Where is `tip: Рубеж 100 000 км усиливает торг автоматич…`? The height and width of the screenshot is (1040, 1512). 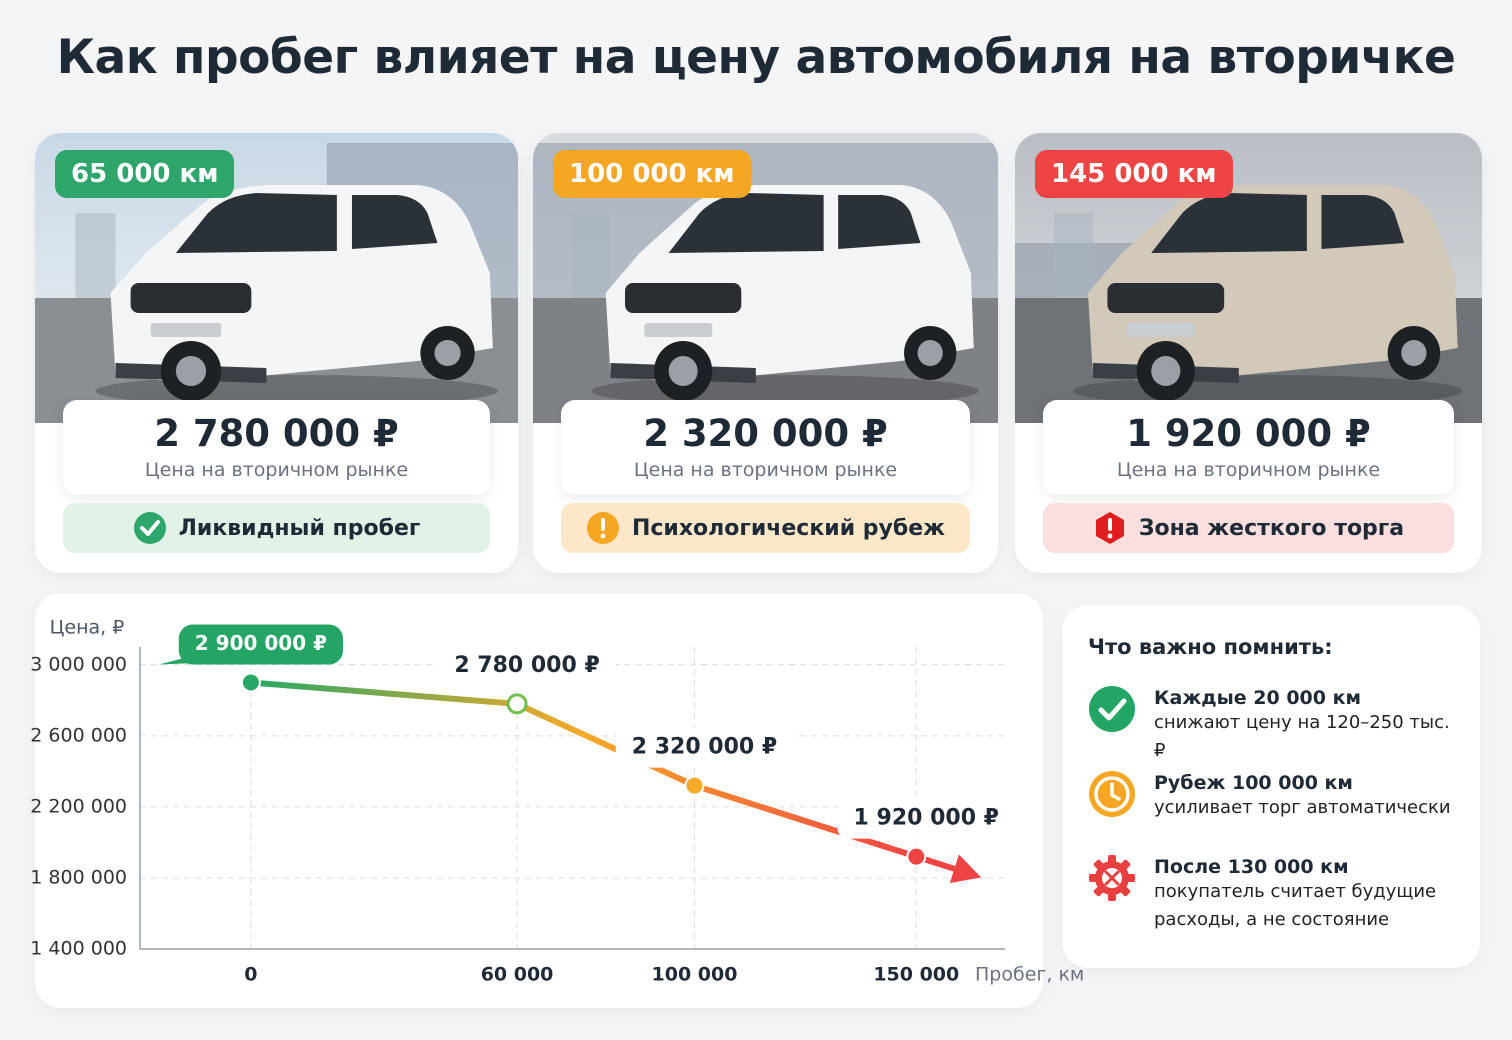
tip: Рубеж 100 000 км усиливает торг автоматич… is located at coordinates (1277, 796).